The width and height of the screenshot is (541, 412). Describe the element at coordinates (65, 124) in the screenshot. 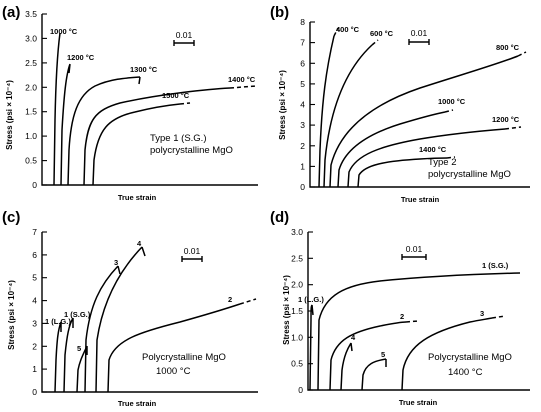

I see `curve-a-1200C` at that location.